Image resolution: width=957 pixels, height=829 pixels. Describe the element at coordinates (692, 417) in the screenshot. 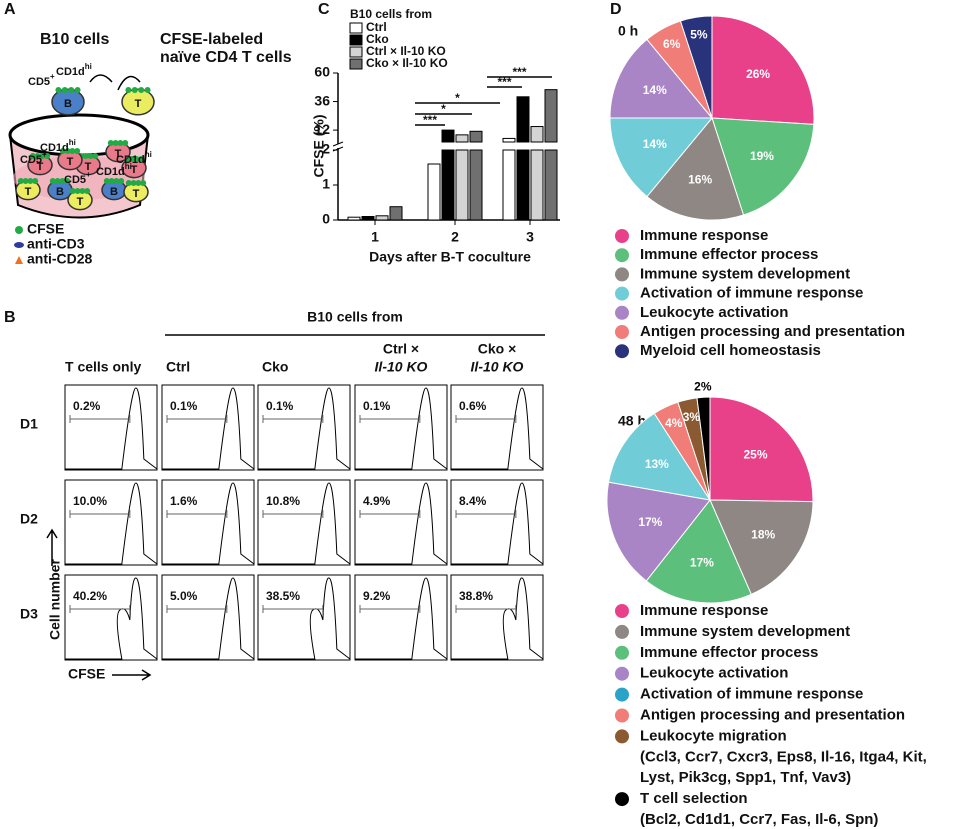

I see `slice-label: 3%` at that location.